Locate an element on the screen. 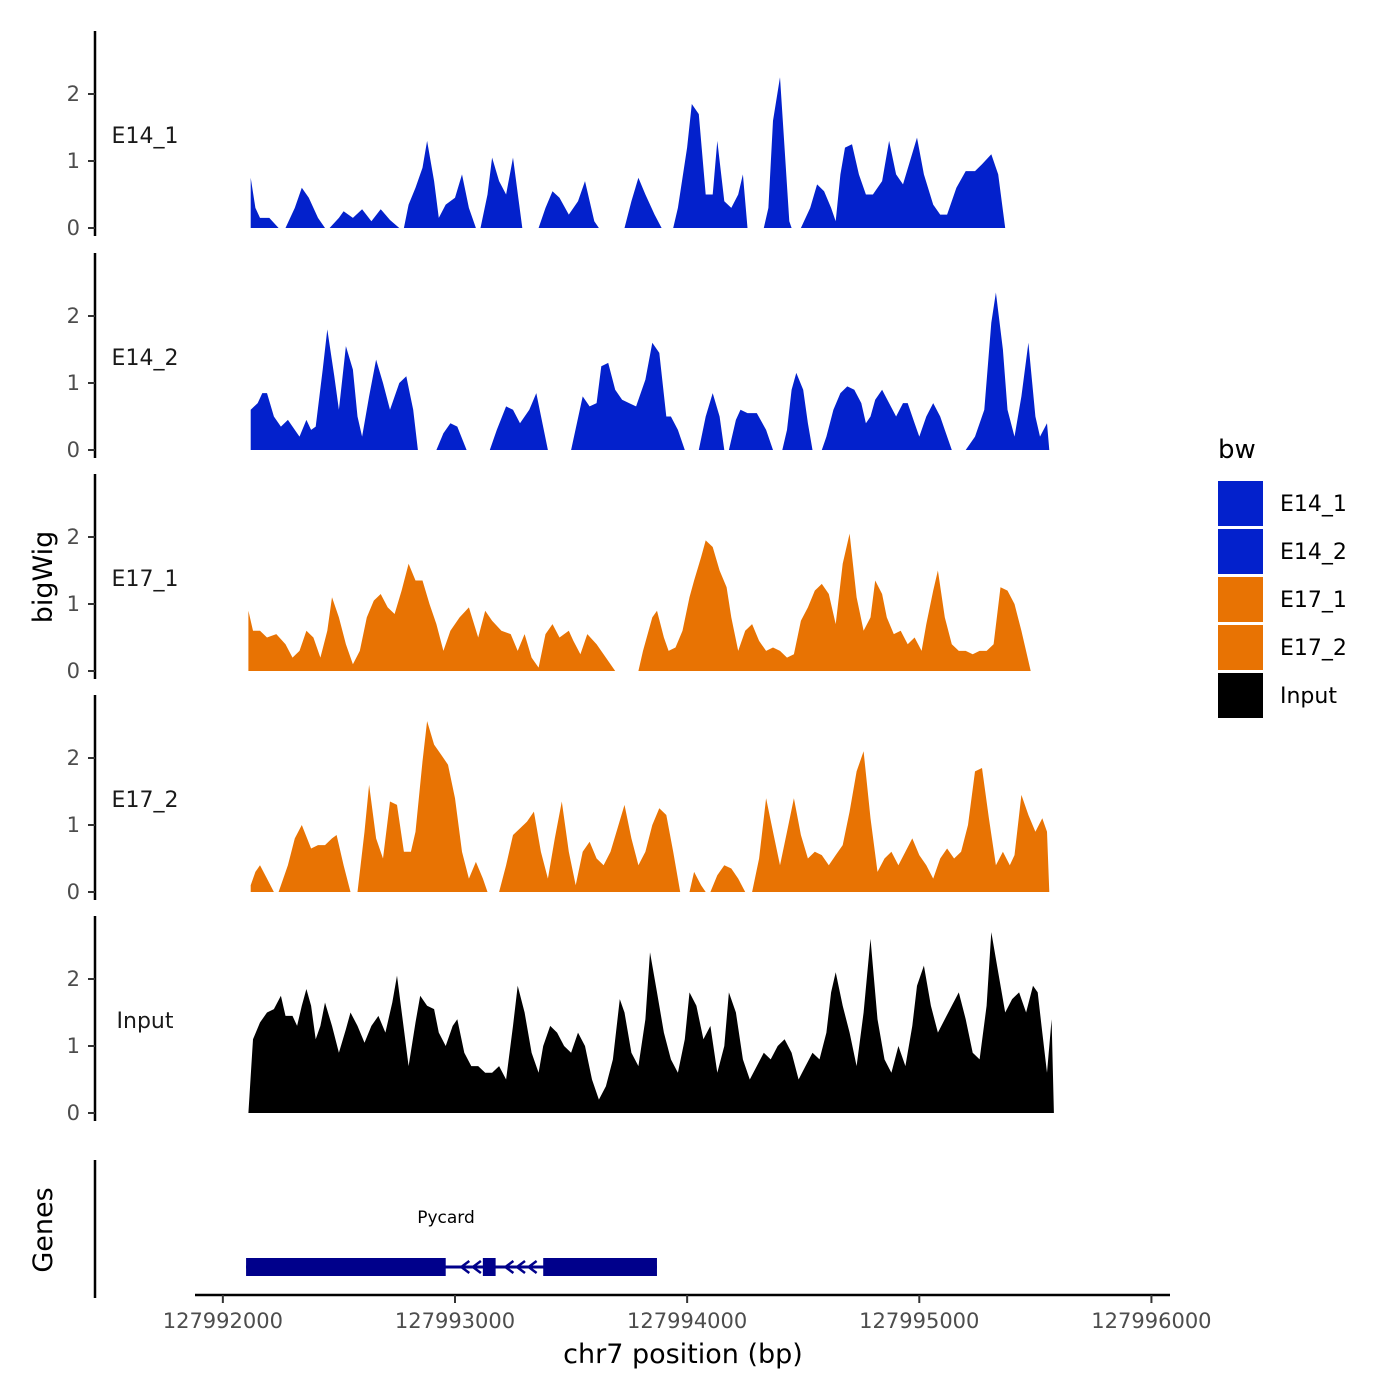 The width and height of the screenshot is (1400, 1400). x-tick-label: 127994000 is located at coordinates (687, 1321).